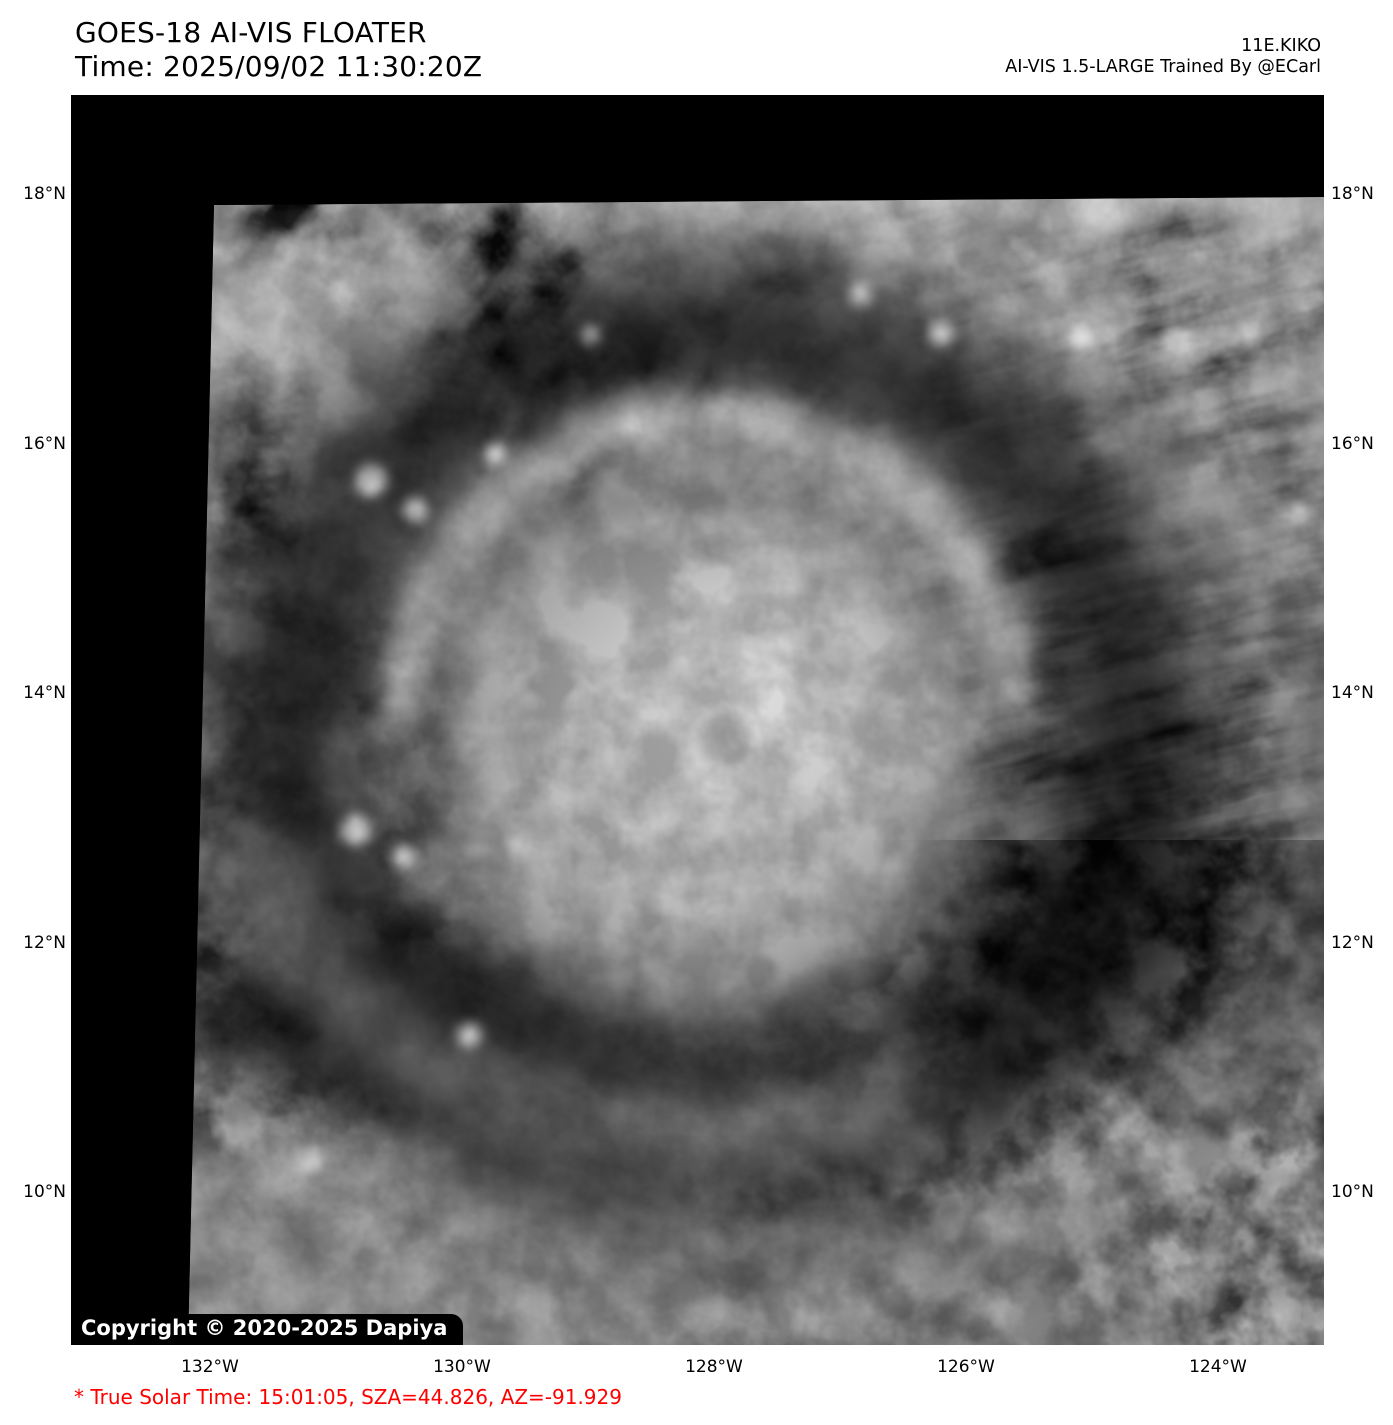 The width and height of the screenshot is (1393, 1425). Describe the element at coordinates (44, 943) in the screenshot. I see `lat-label-left-12n: 12°N` at that location.